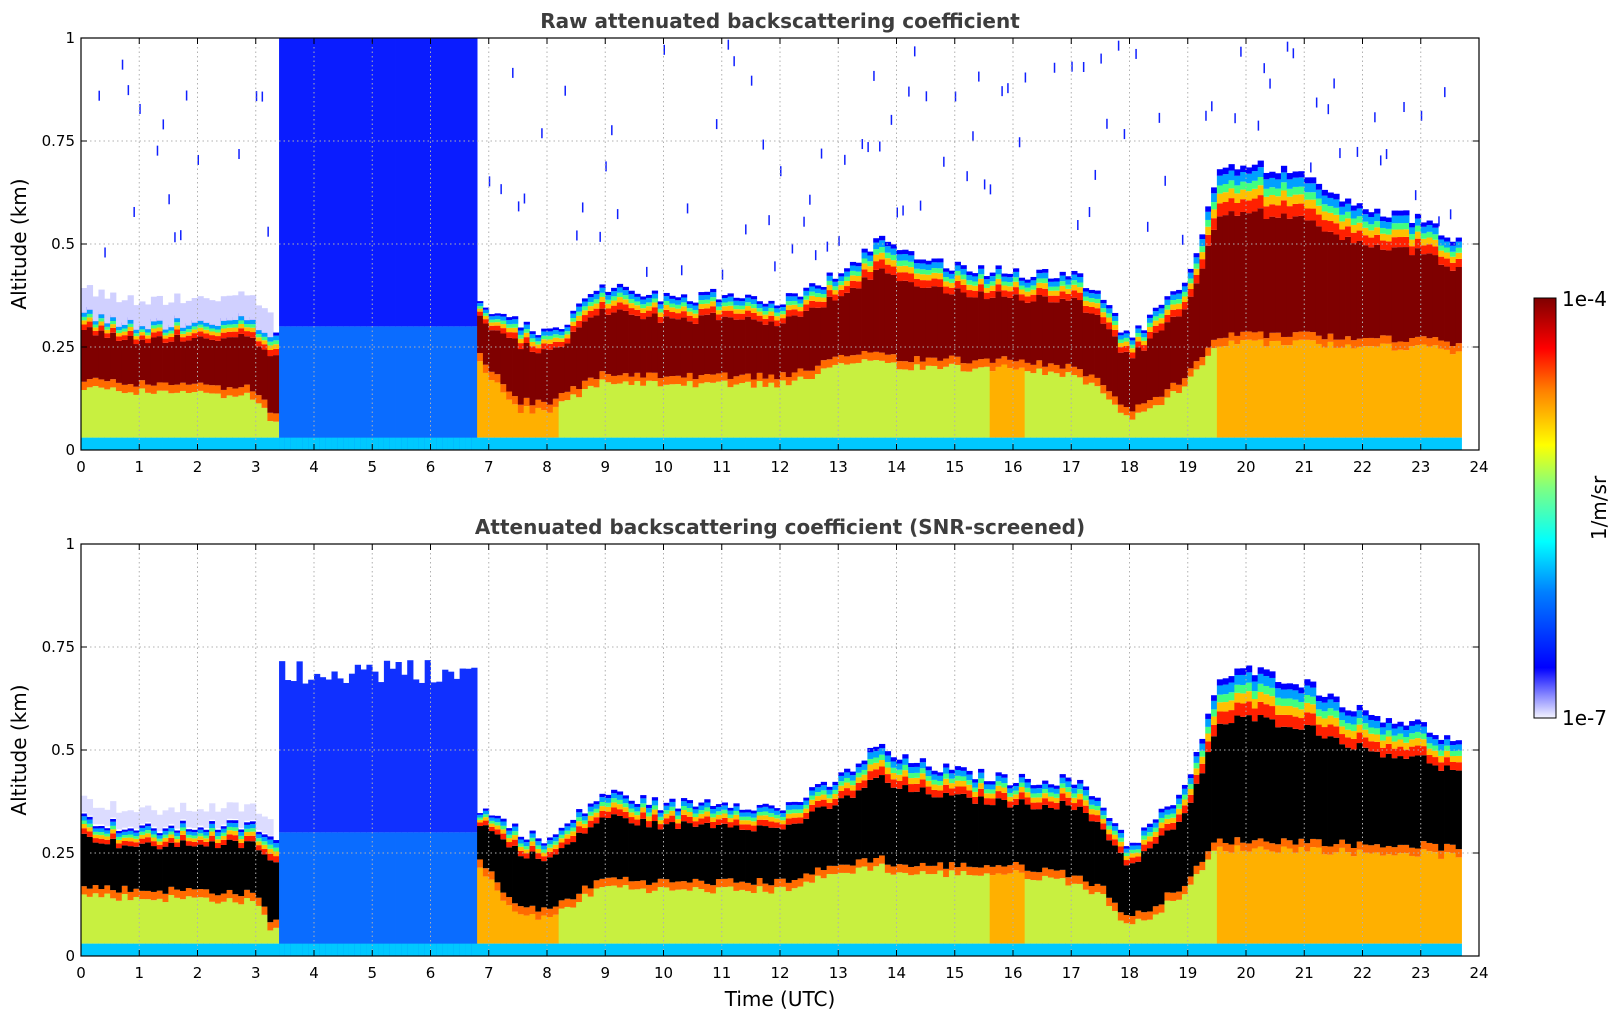 This screenshot has height=1020, width=1621. I want to click on x-tick-label: 14, so click(896, 973).